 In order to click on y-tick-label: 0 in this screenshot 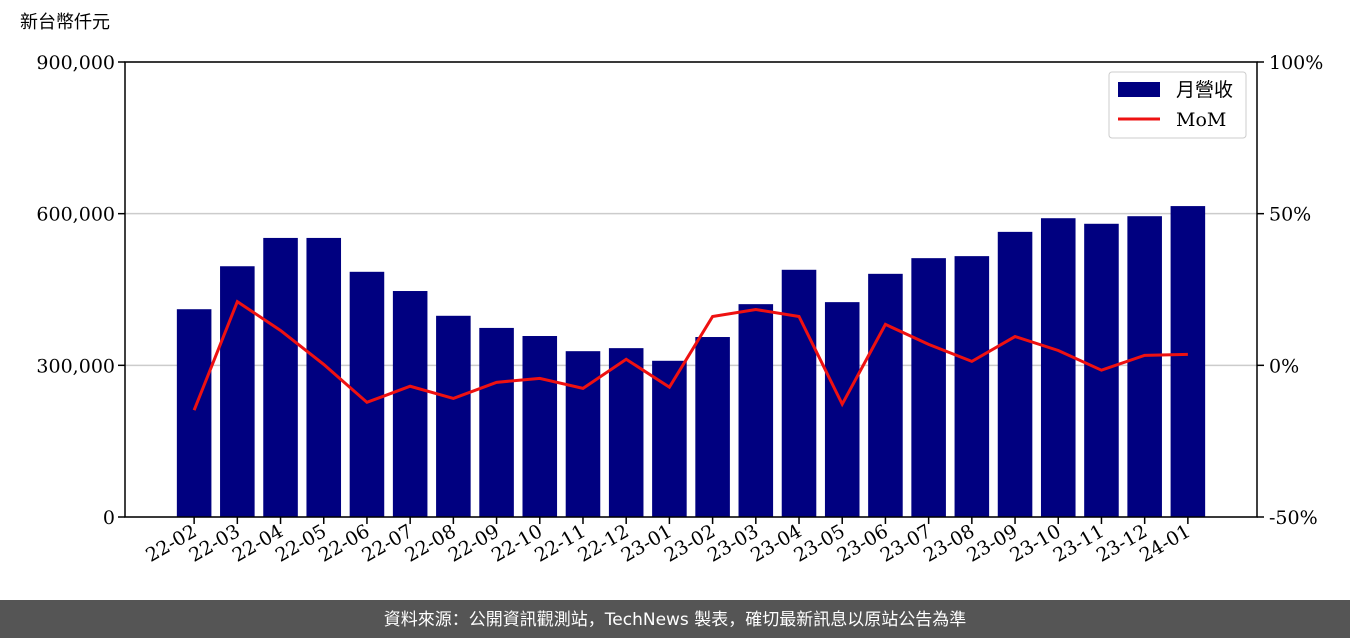, I will do `click(109, 518)`.